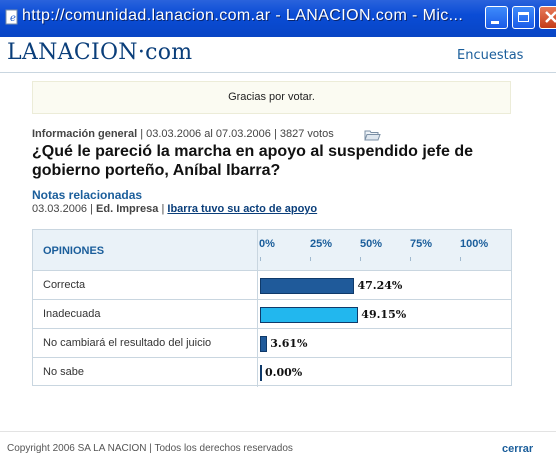 This screenshot has width=556, height=463. I want to click on folder-icon, so click(372, 135).